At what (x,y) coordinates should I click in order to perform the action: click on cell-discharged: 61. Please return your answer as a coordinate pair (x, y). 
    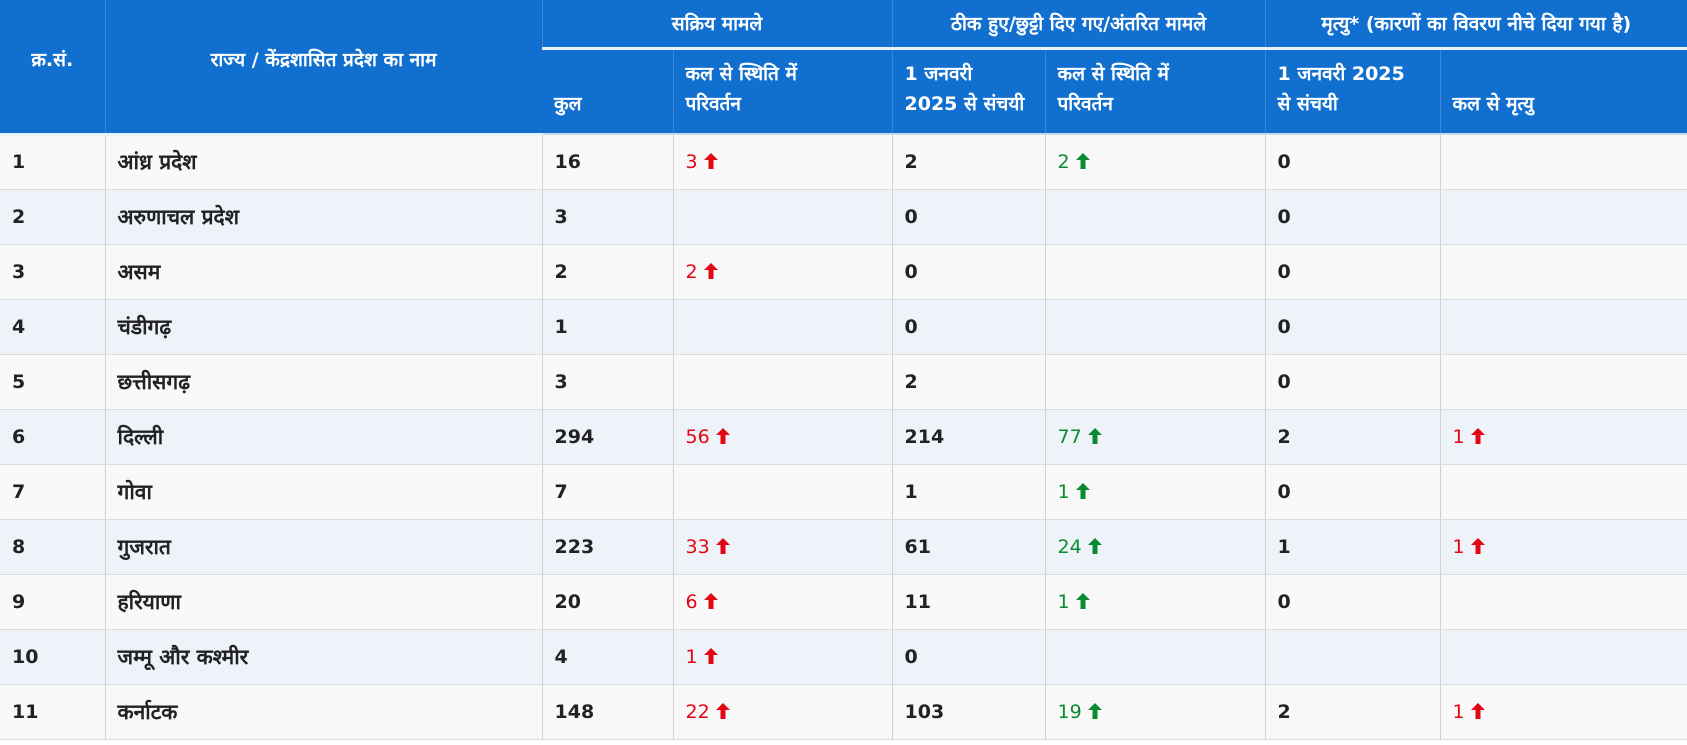
    Looking at the image, I should click on (968, 547).